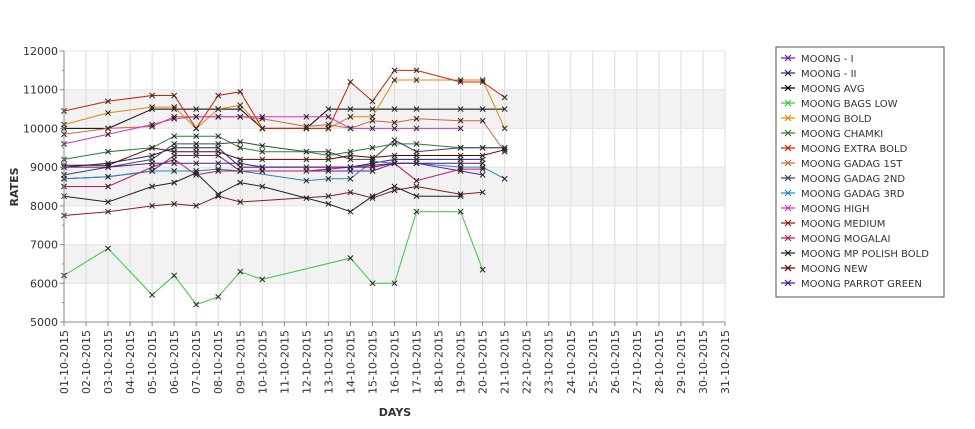  Describe the element at coordinates (828, 74) in the screenshot. I see `legend-label: MOONG - II` at that location.